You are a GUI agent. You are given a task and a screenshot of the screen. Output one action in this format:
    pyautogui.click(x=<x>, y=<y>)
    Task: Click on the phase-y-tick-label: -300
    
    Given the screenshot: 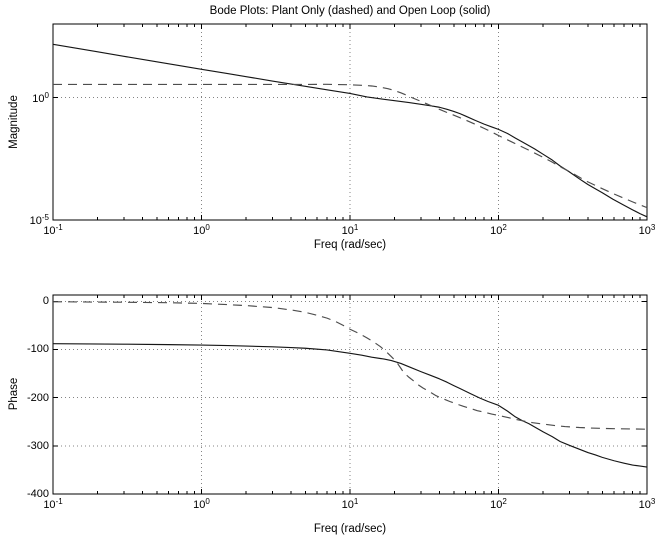 What is the action you would take?
    pyautogui.click(x=37, y=445)
    